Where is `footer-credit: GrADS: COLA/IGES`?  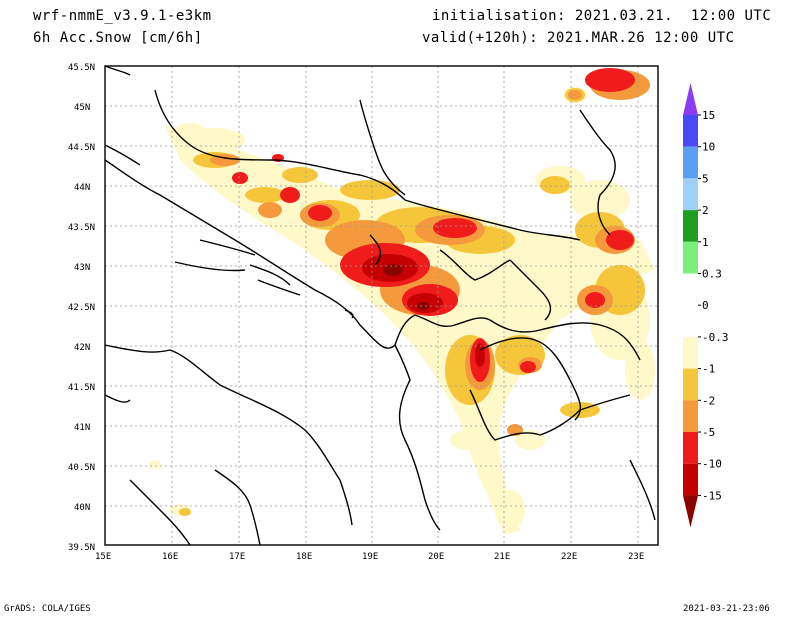
footer-credit: GrADS: COLA/IGES is located at coordinates (47, 609).